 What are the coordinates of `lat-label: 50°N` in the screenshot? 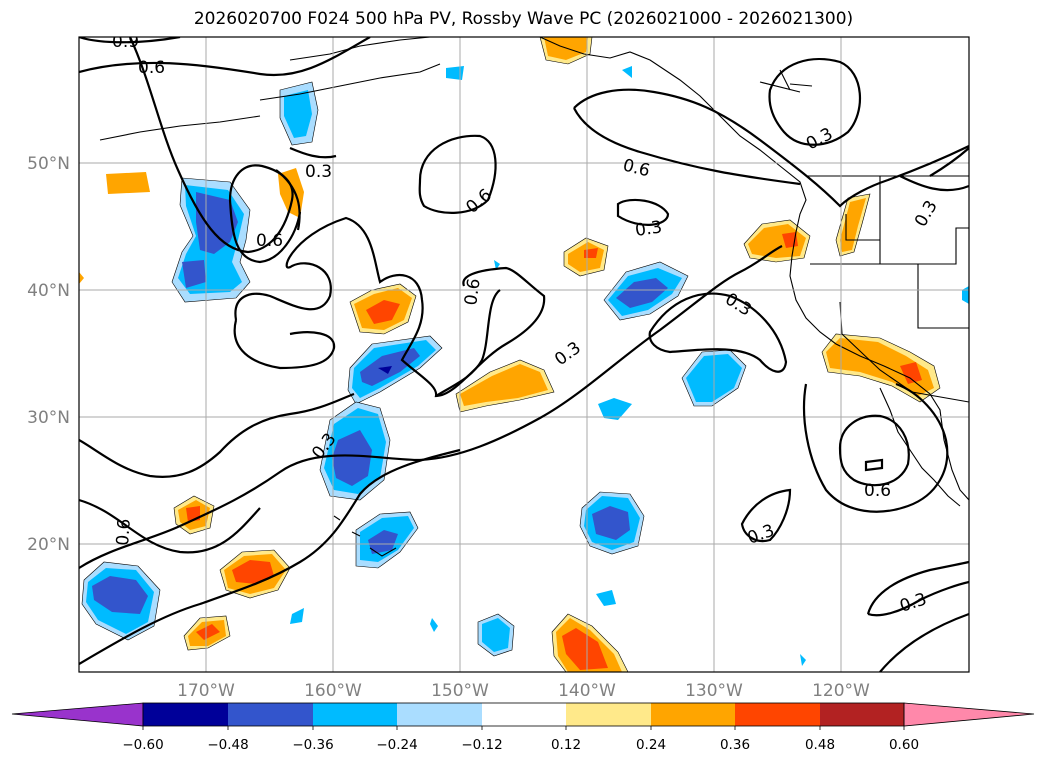 It's located at (48, 164).